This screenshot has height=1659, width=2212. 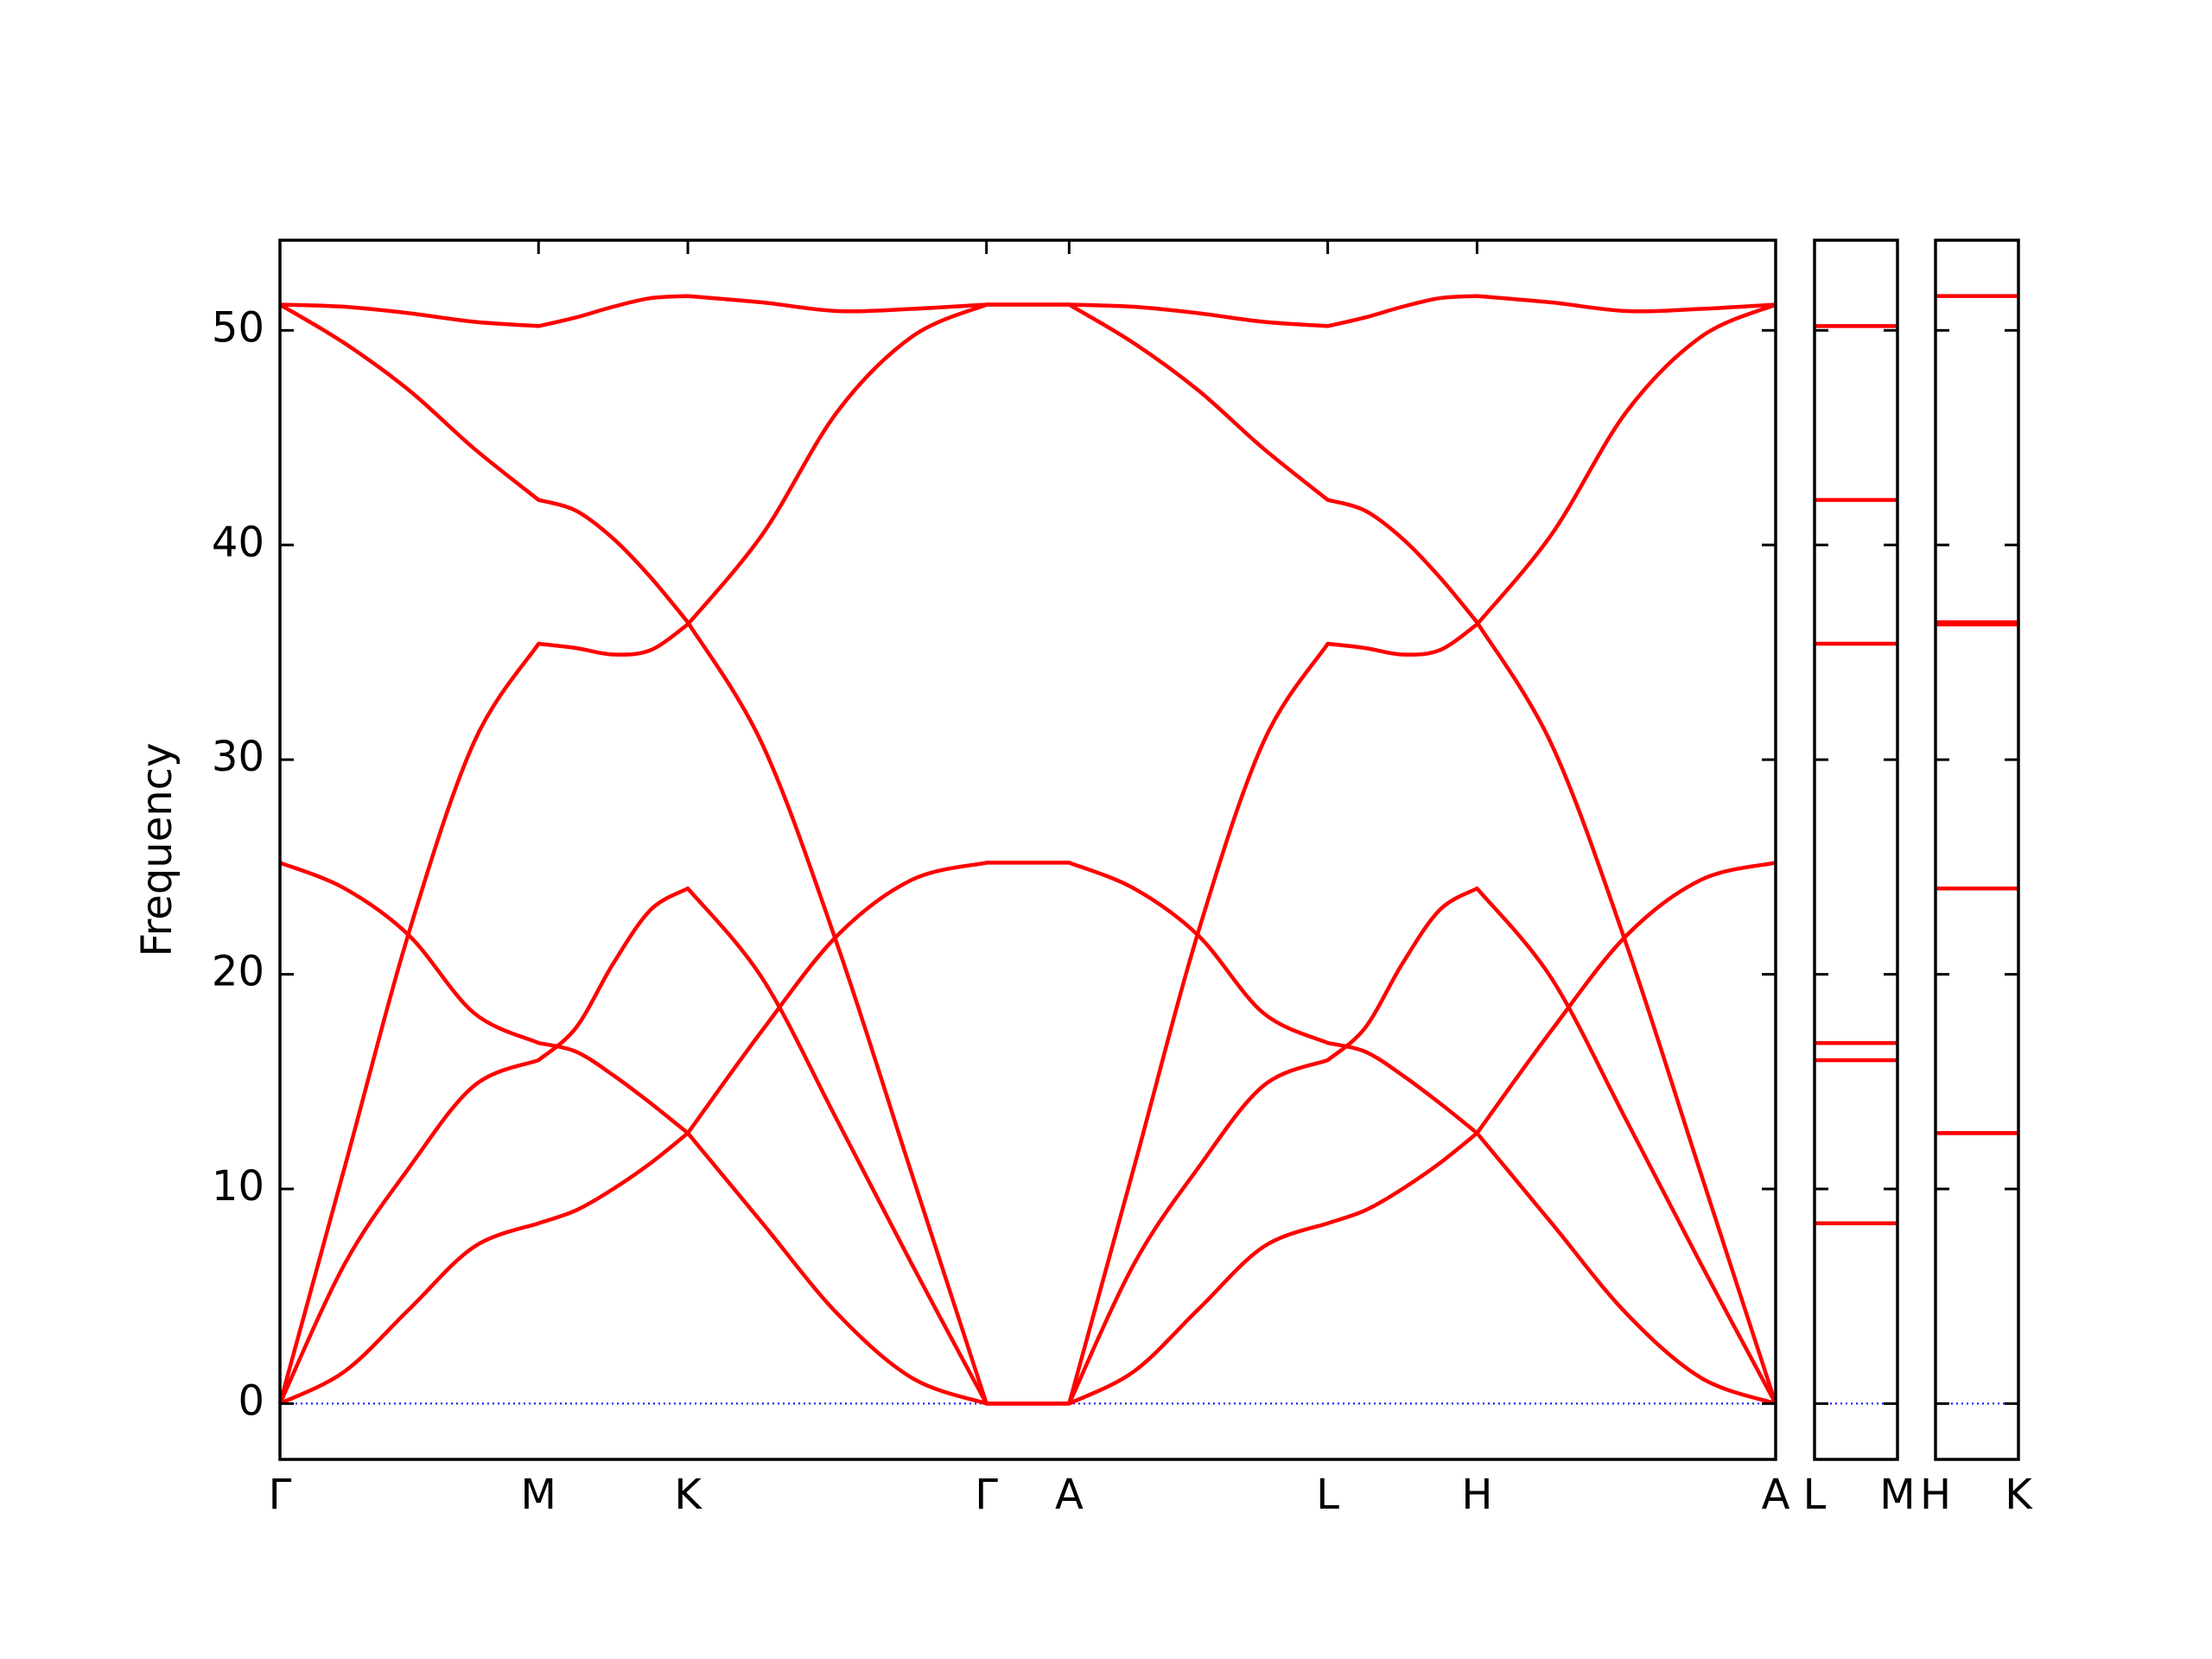 What do you see at coordinates (238, 542) in the screenshot?
I see `y-tick-label: 40` at bounding box center [238, 542].